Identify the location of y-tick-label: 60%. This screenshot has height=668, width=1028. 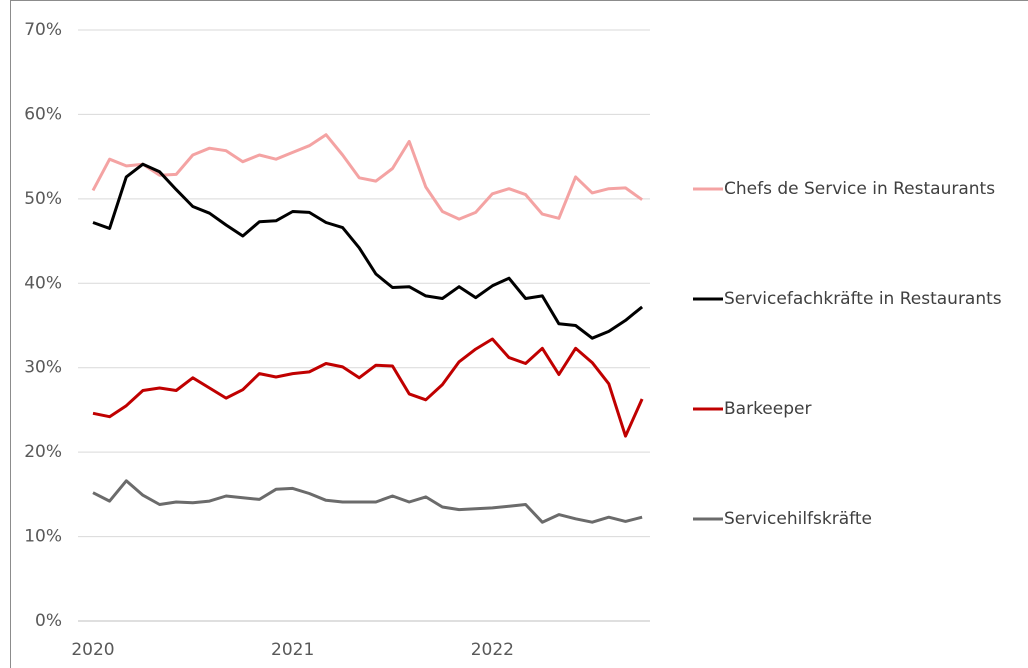
(43, 114).